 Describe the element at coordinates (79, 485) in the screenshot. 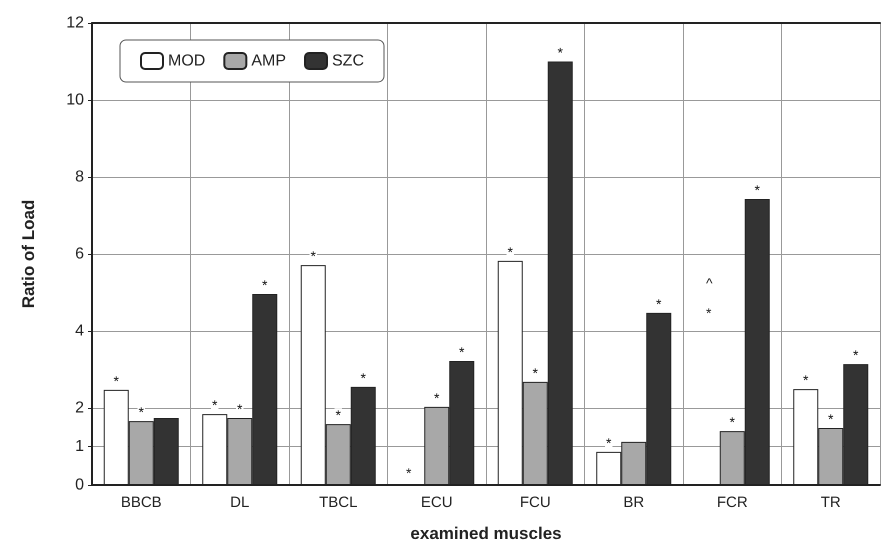

I see `y-tick-label: 0` at that location.